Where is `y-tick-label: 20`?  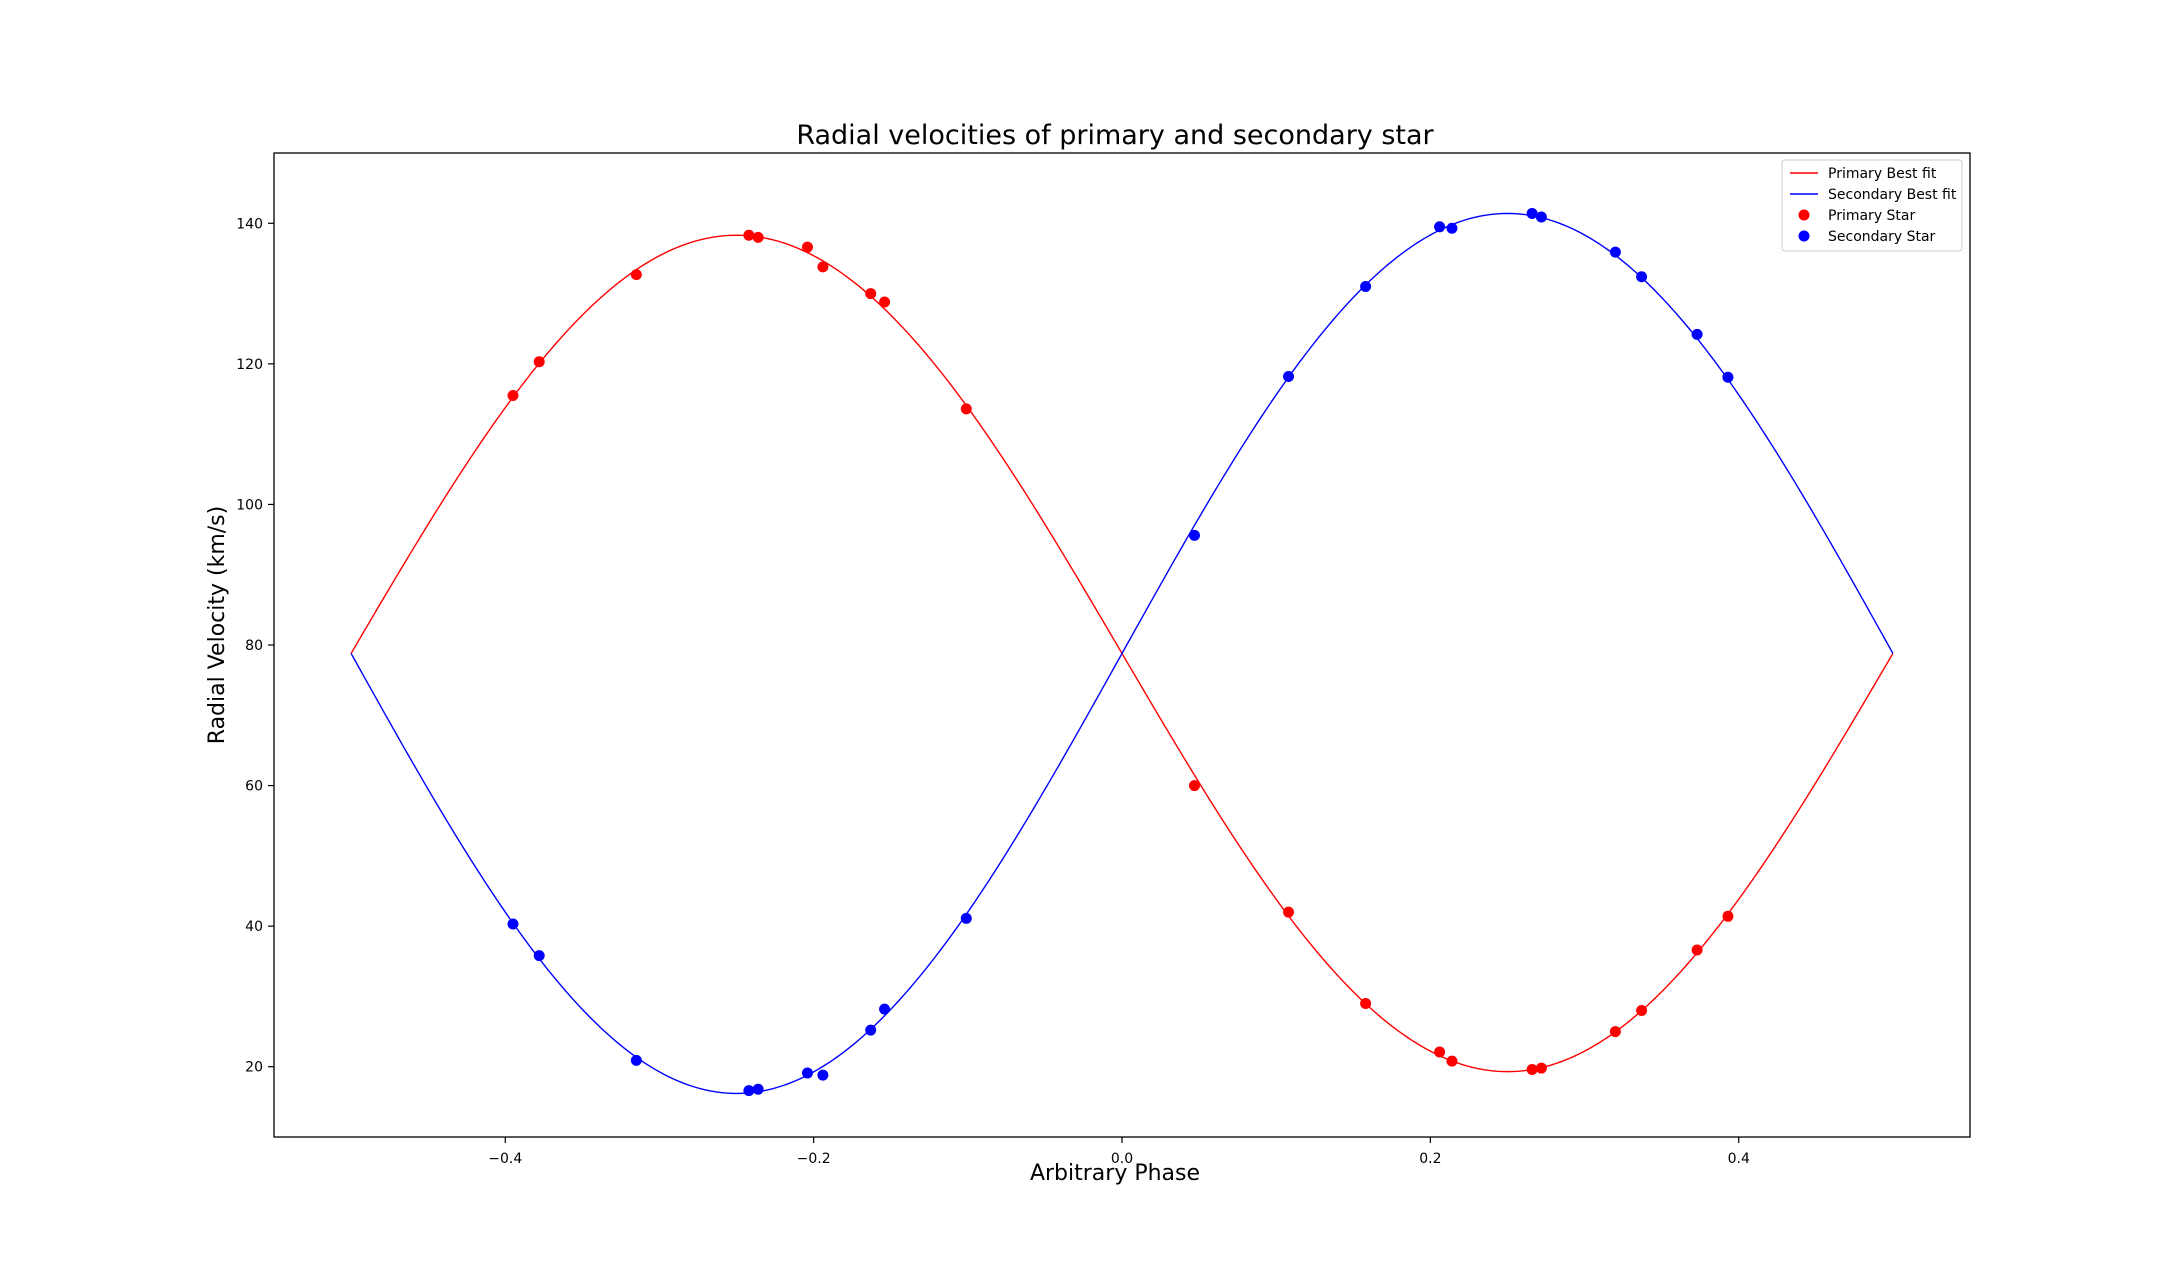 y-tick-label: 20 is located at coordinates (254, 1068).